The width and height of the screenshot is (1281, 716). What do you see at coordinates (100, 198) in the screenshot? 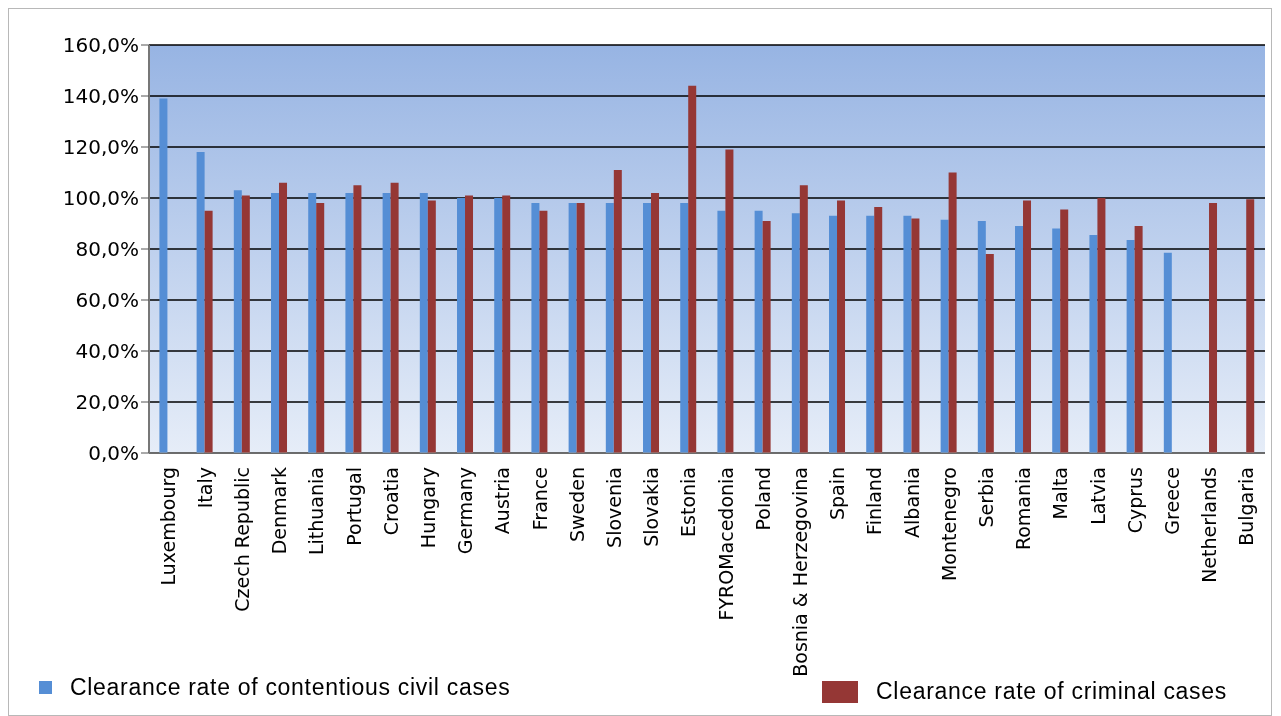
I see `y-tick-label: 100,0%` at bounding box center [100, 198].